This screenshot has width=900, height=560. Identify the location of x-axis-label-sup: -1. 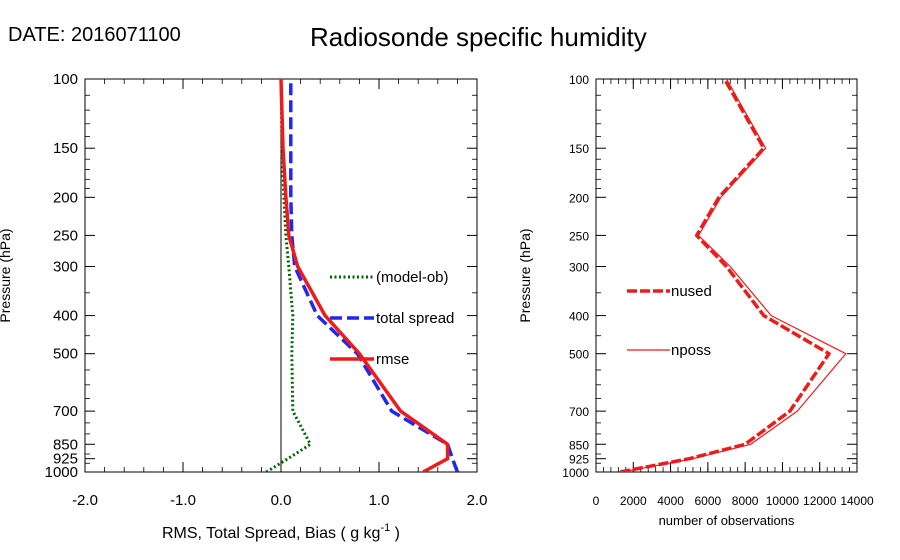
(385, 528).